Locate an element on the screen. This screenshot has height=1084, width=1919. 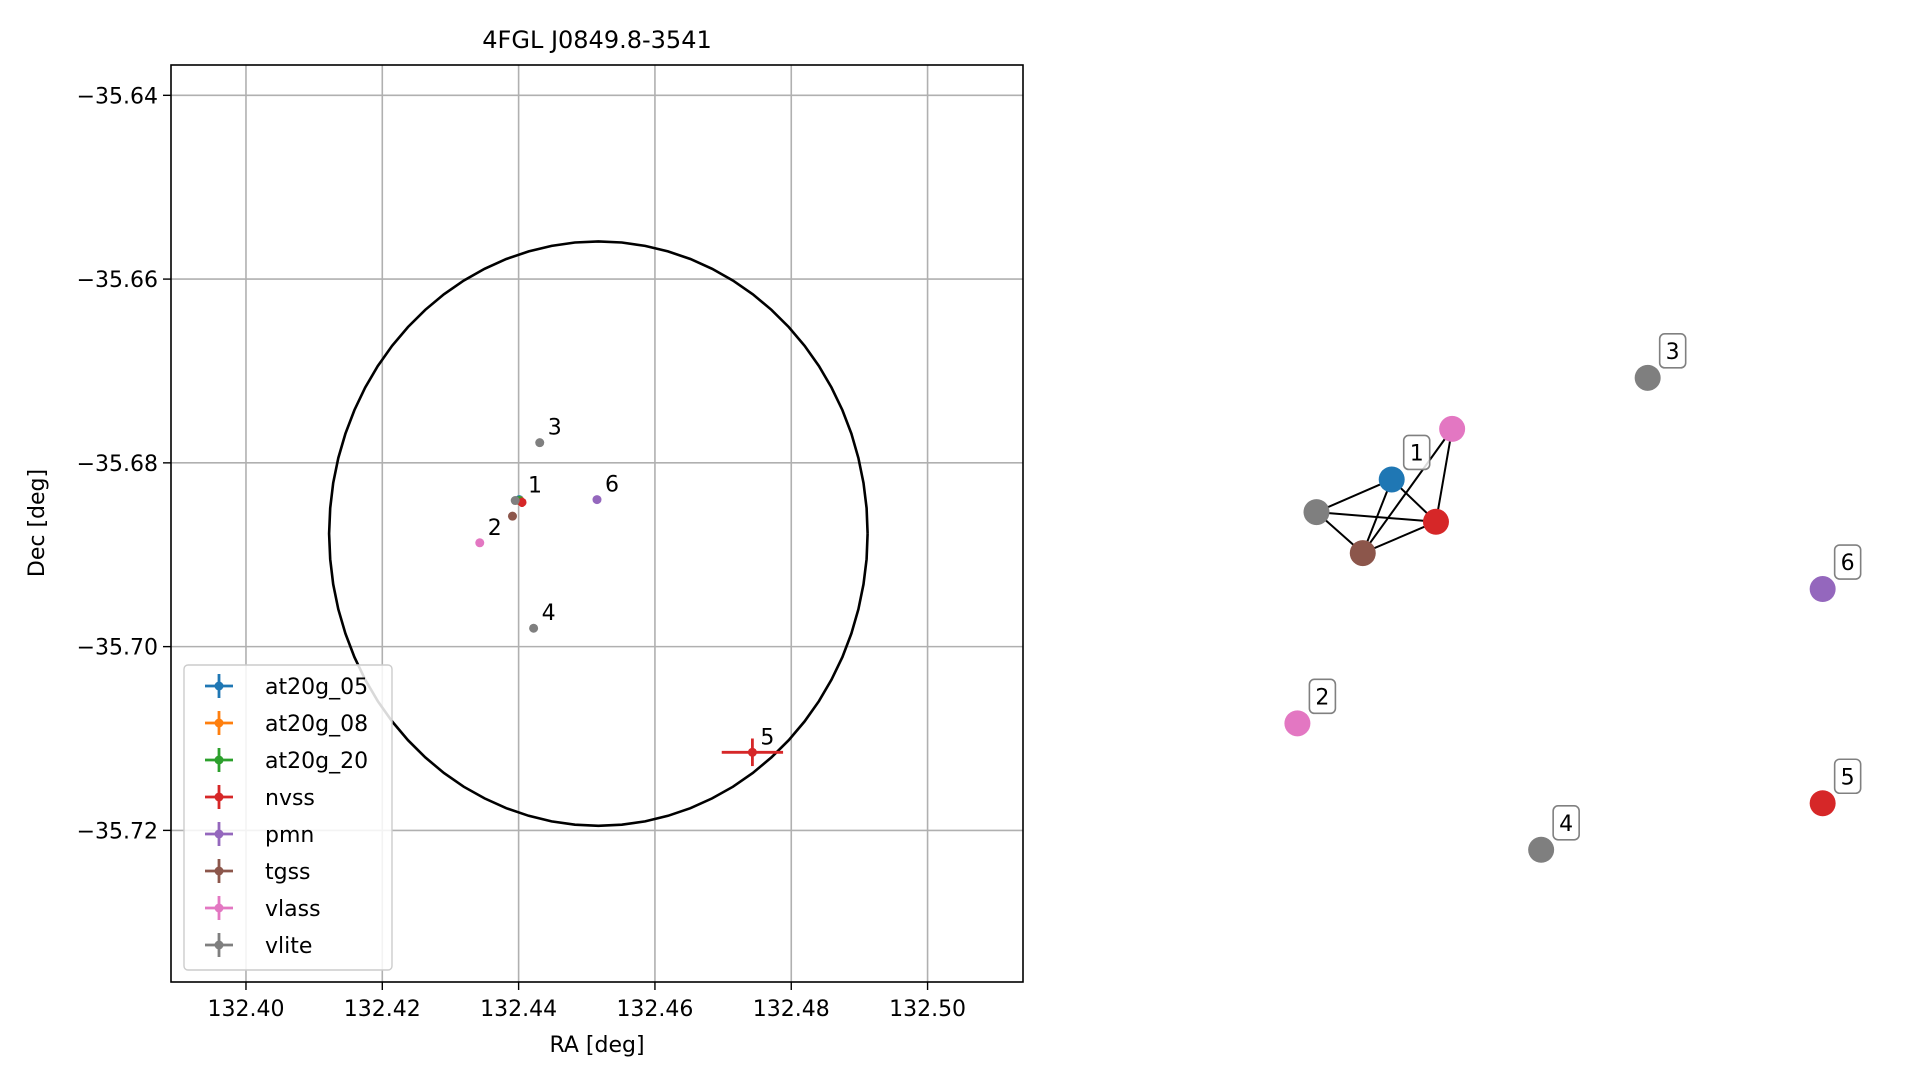
graph-node: 6 is located at coordinates (1835, 573).